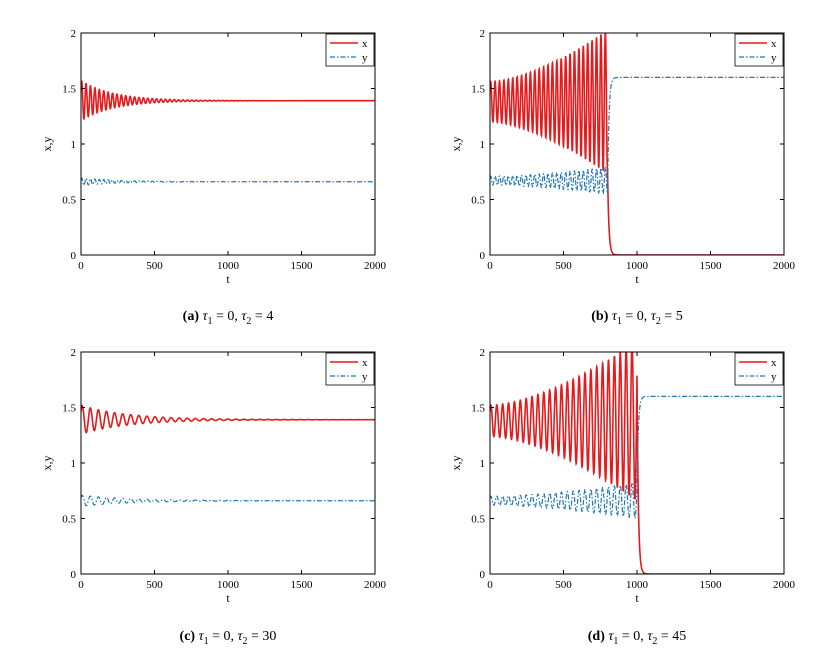  I want to click on caption-part: (c), so click(188, 636).